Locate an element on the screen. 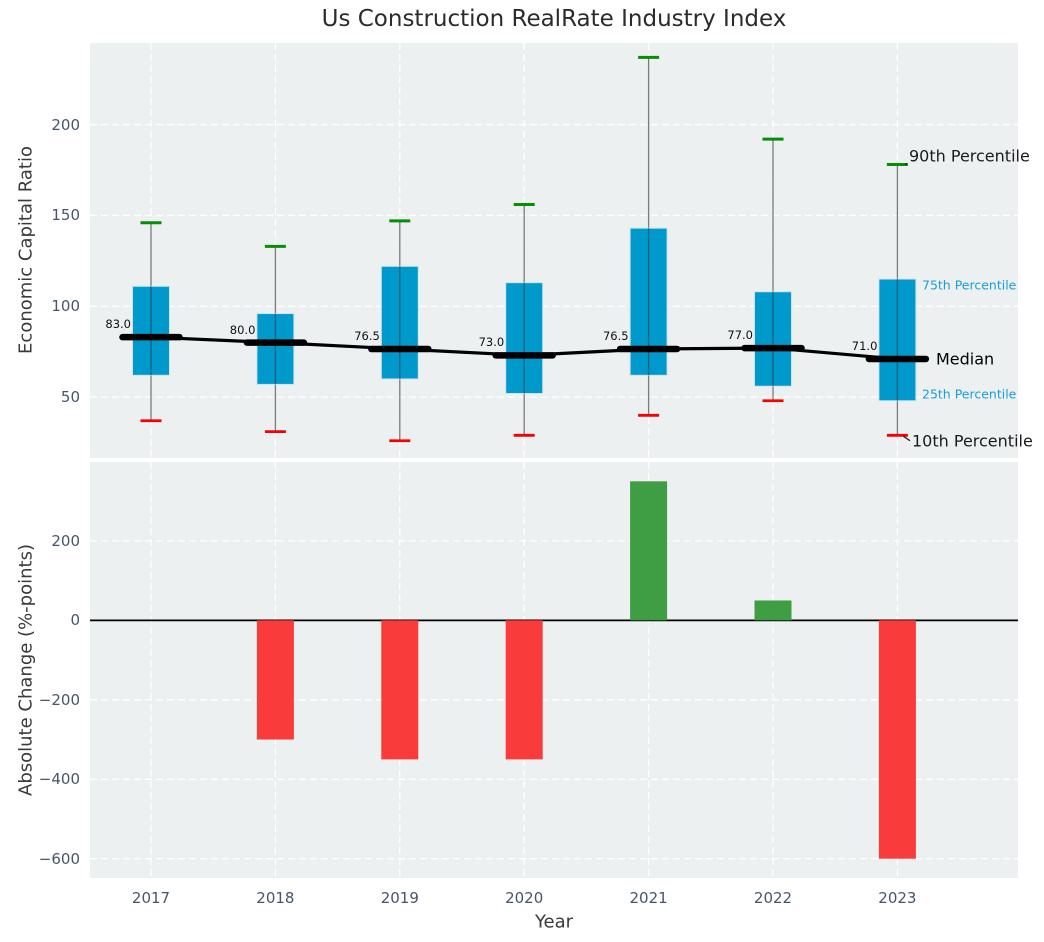  bar-2019 is located at coordinates (400, 690).